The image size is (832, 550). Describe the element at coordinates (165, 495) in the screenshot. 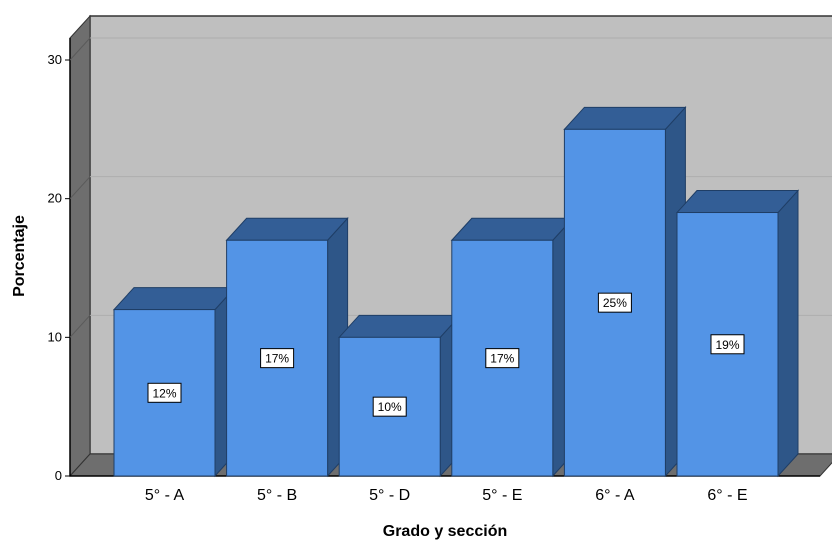

I see `x-tick-label: 5° - A` at that location.